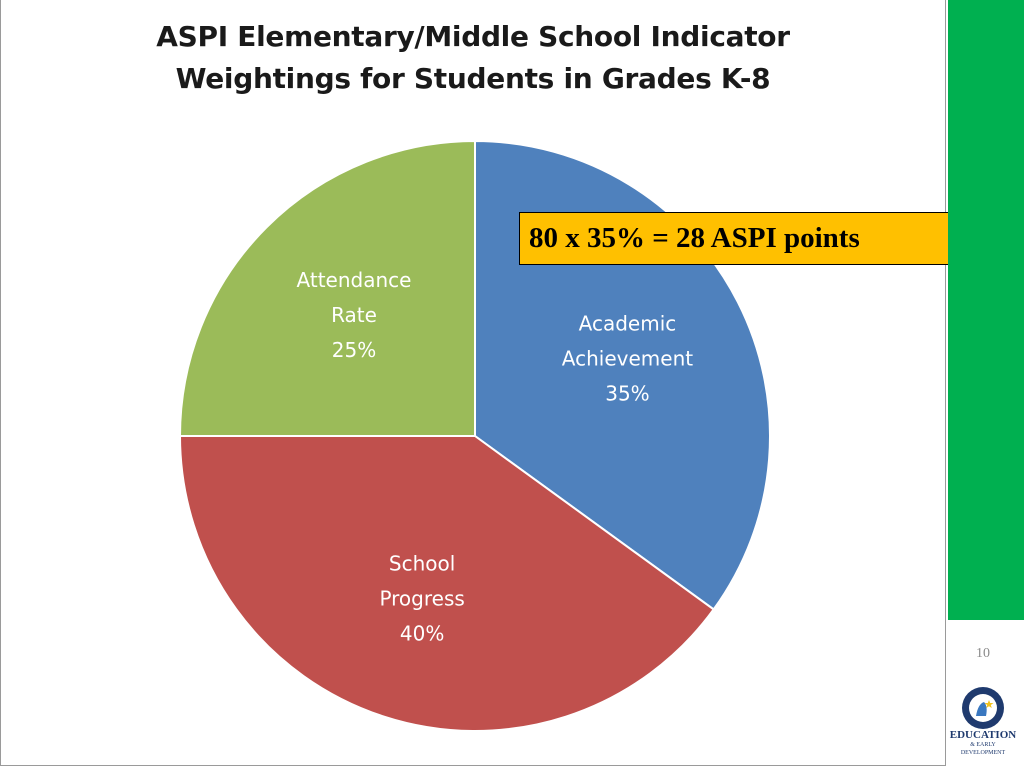  What do you see at coordinates (986, 310) in the screenshot?
I see `green-sidebar` at bounding box center [986, 310].